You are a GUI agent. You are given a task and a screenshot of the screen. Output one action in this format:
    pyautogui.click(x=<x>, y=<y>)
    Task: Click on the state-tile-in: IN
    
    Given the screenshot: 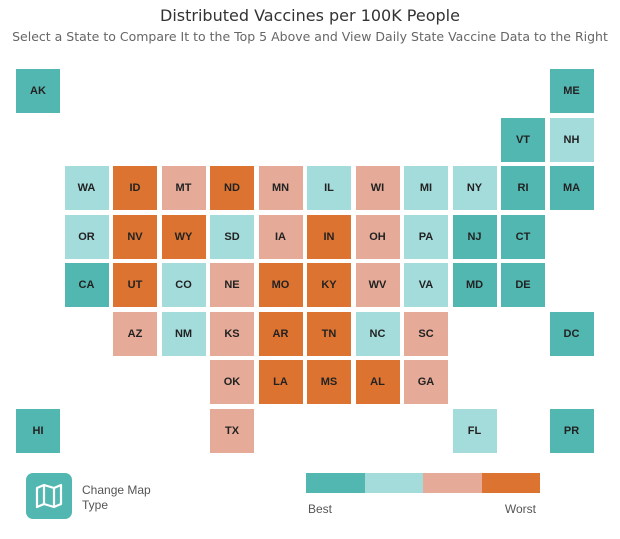 What is the action you would take?
    pyautogui.click(x=329, y=236)
    